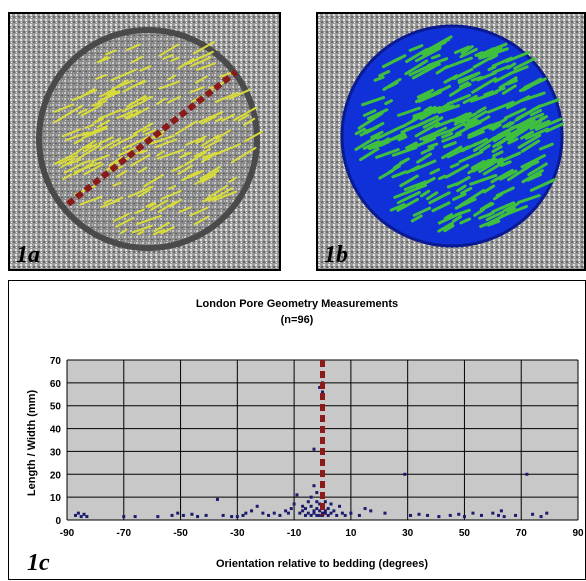 The image size is (586, 581). Describe the element at coordinates (158, 138) in the screenshot. I see `yellow-pore-marks` at that location.